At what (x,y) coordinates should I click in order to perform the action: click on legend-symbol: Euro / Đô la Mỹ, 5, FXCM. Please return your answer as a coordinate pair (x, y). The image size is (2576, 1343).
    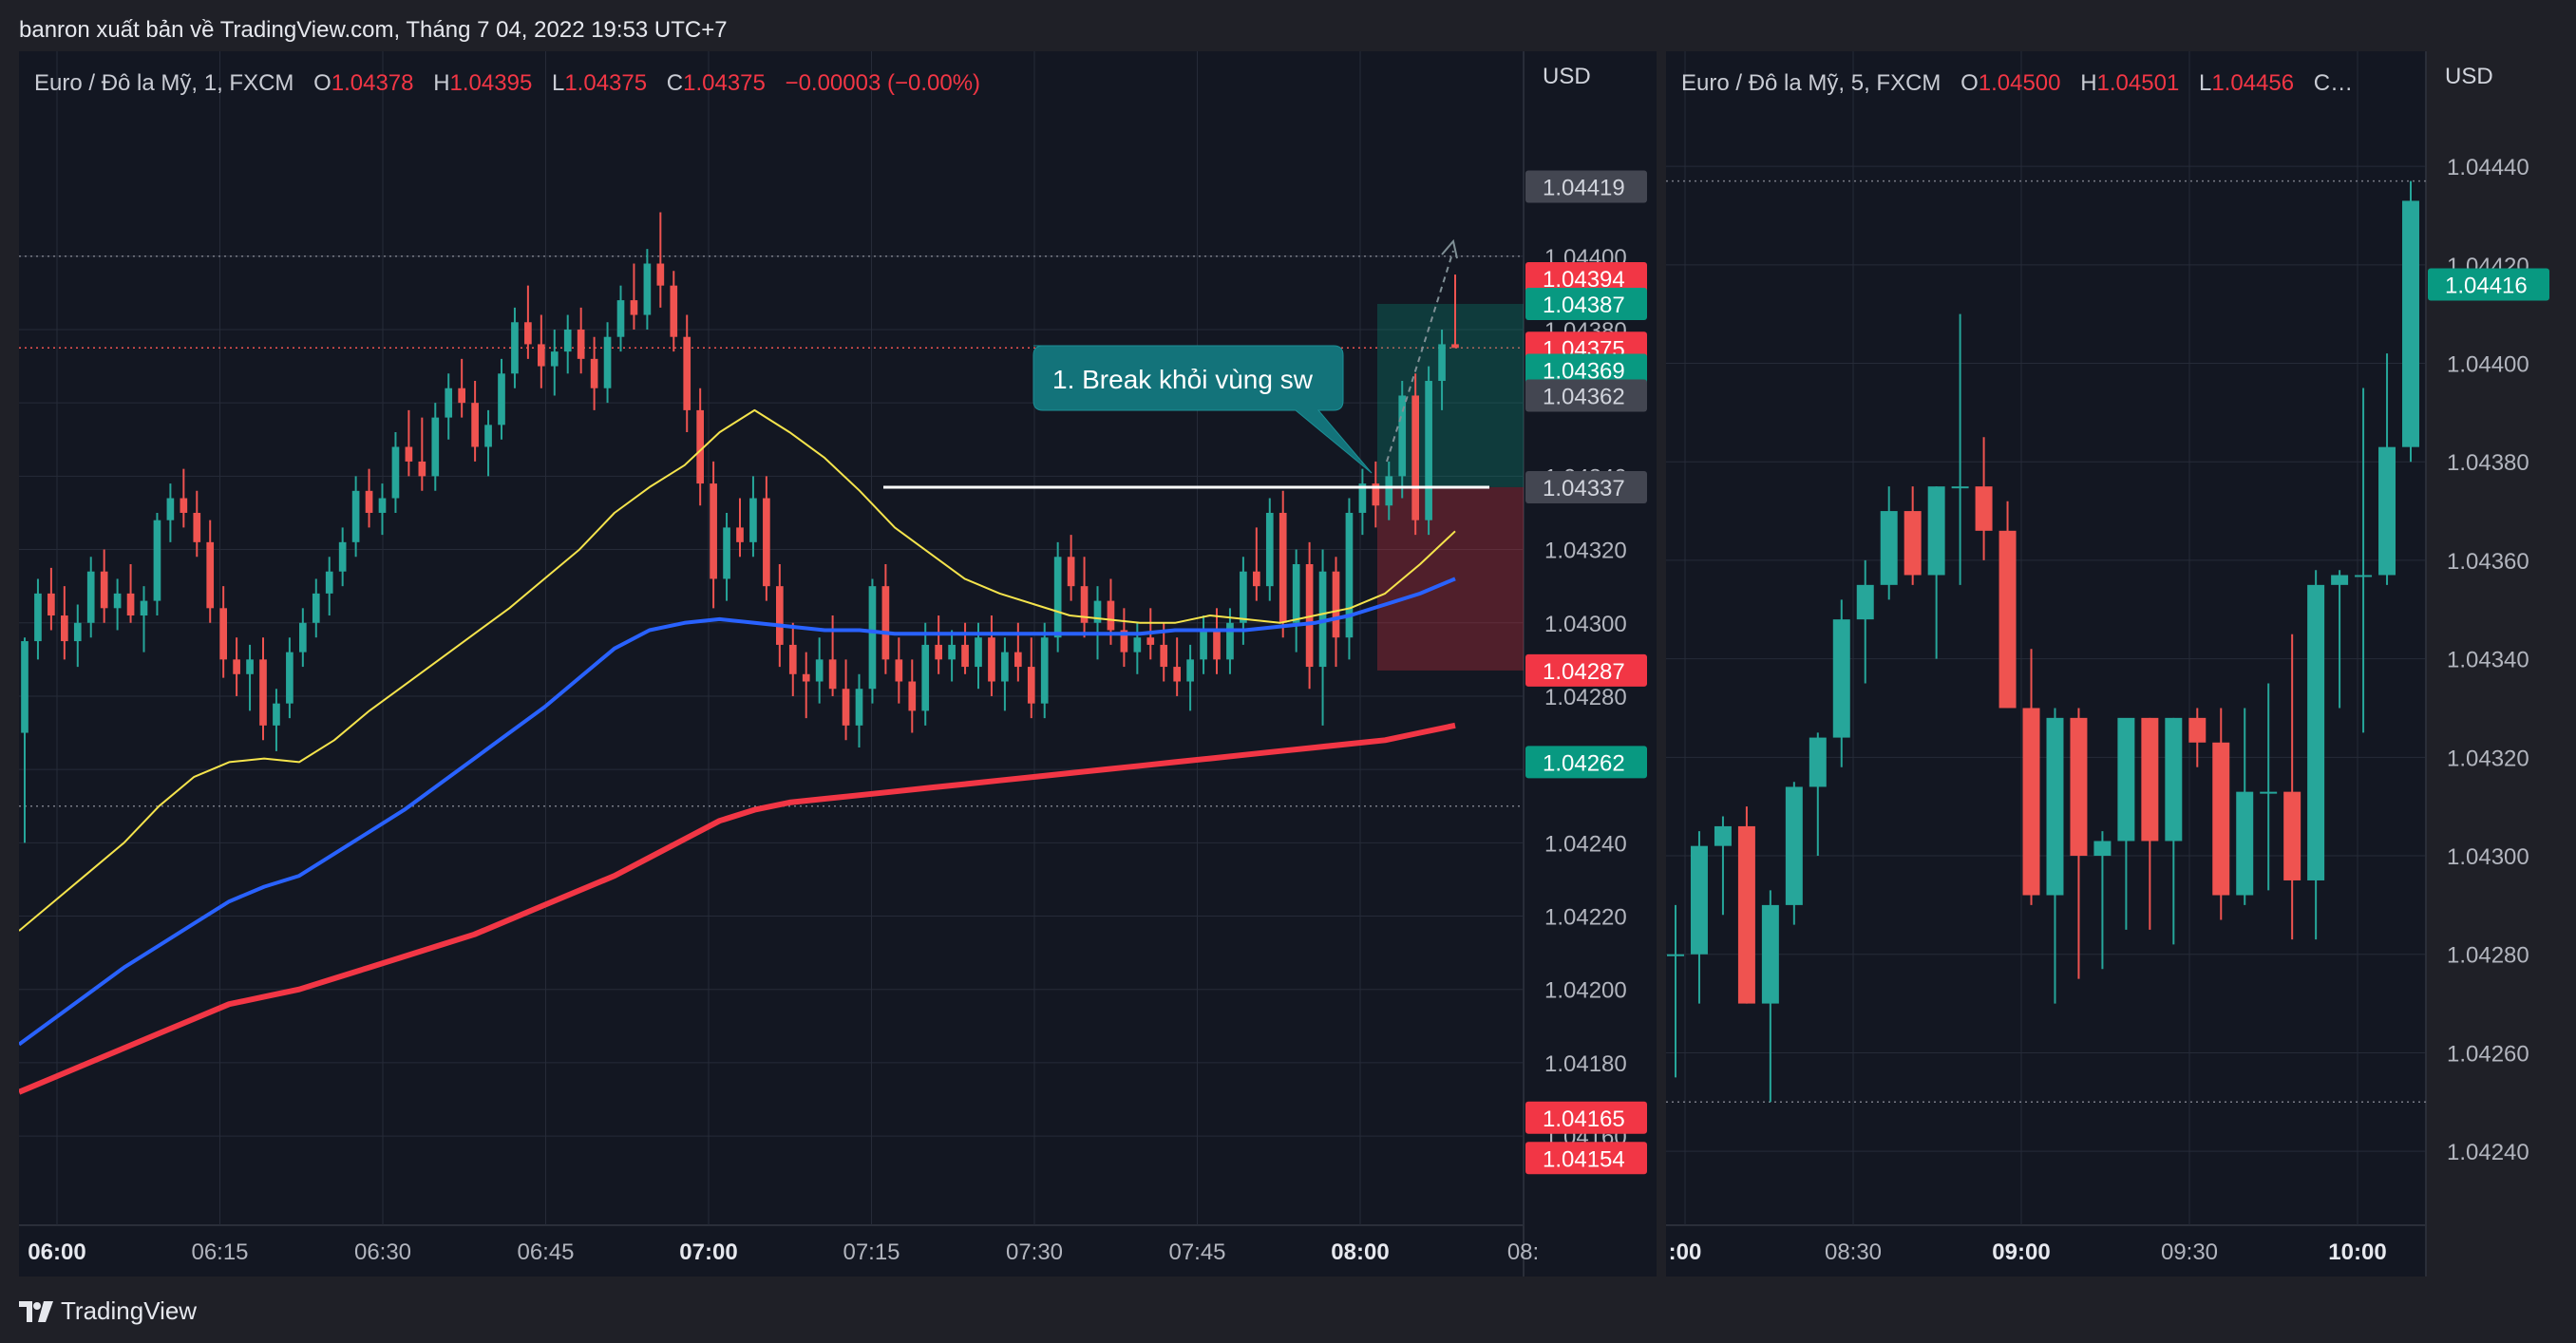
    Looking at the image, I should click on (1811, 83).